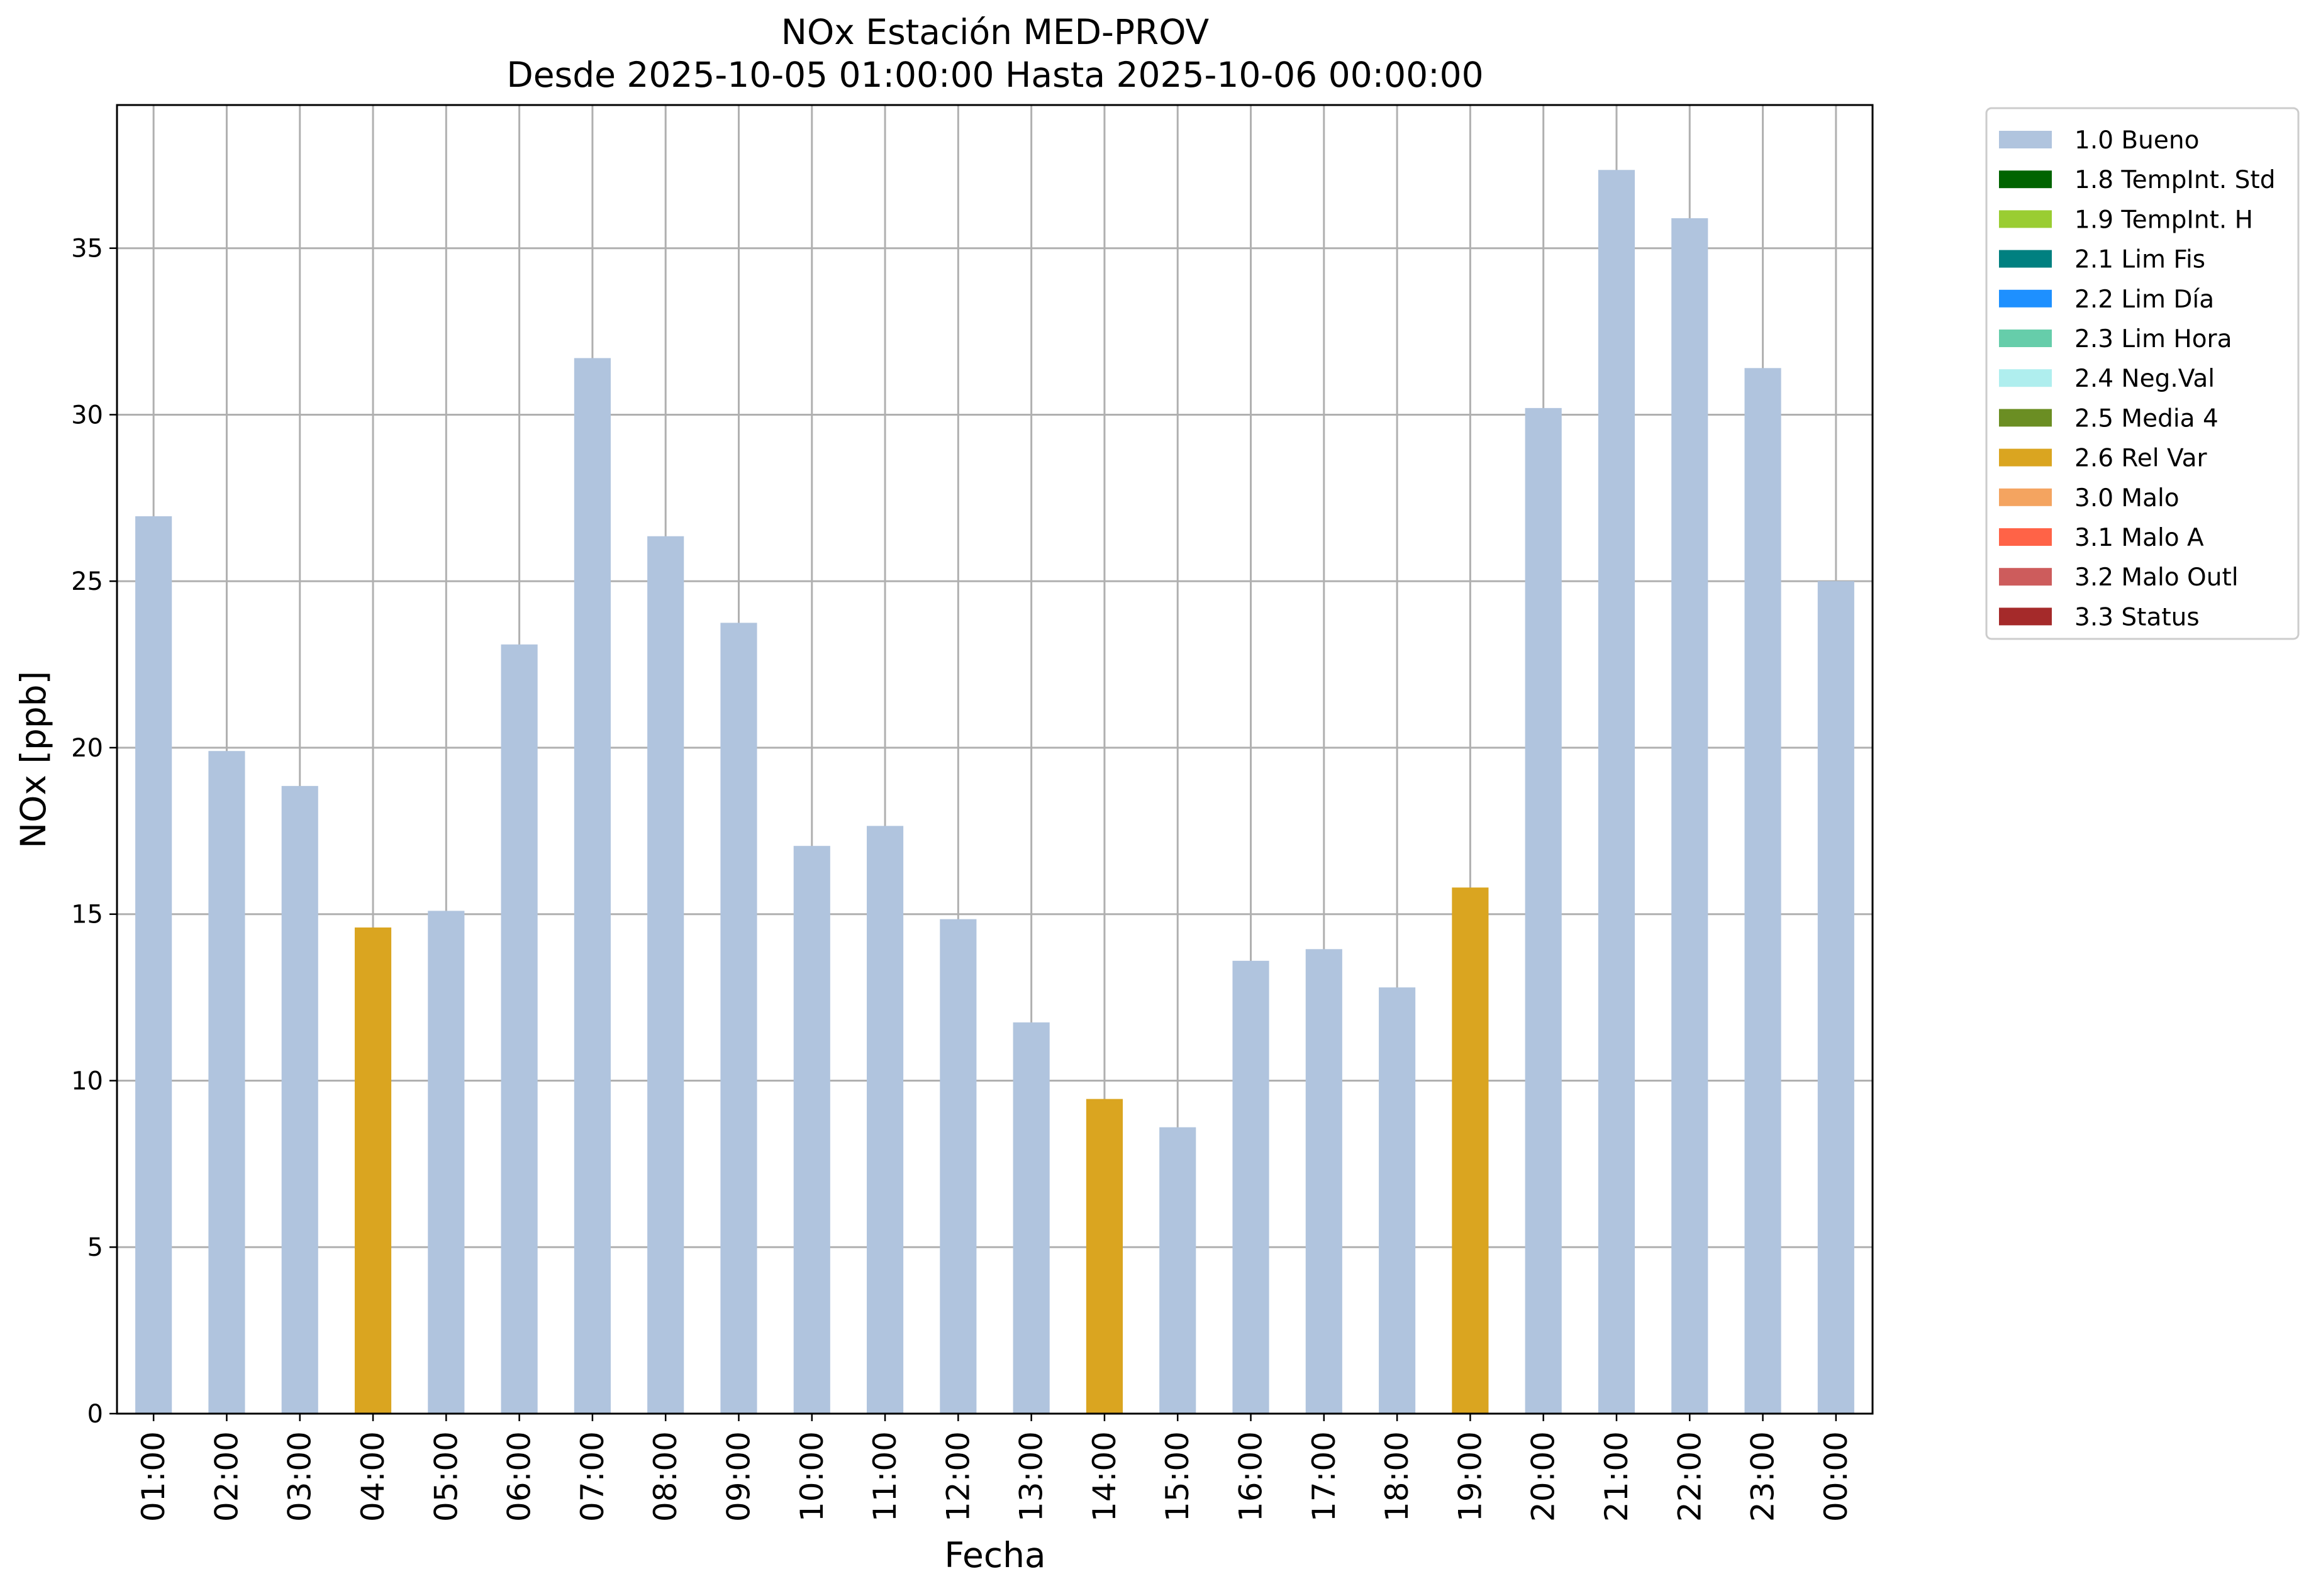 The image size is (2316, 1596). What do you see at coordinates (1177, 1476) in the screenshot?
I see `x-tick-label: 15:00` at bounding box center [1177, 1476].